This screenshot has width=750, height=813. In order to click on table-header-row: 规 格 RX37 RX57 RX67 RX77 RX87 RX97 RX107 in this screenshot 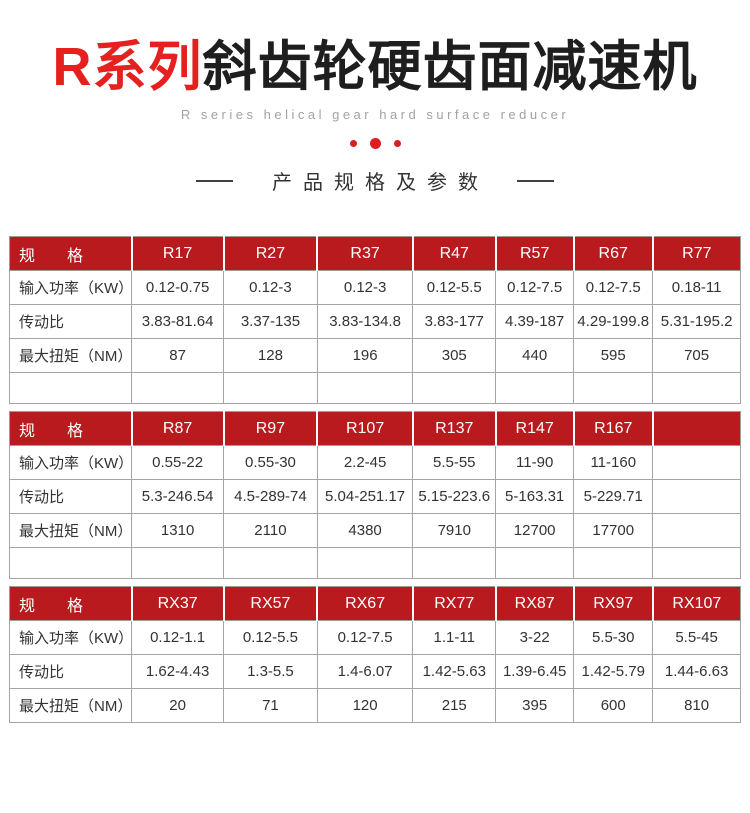, I will do `click(374, 604)`.